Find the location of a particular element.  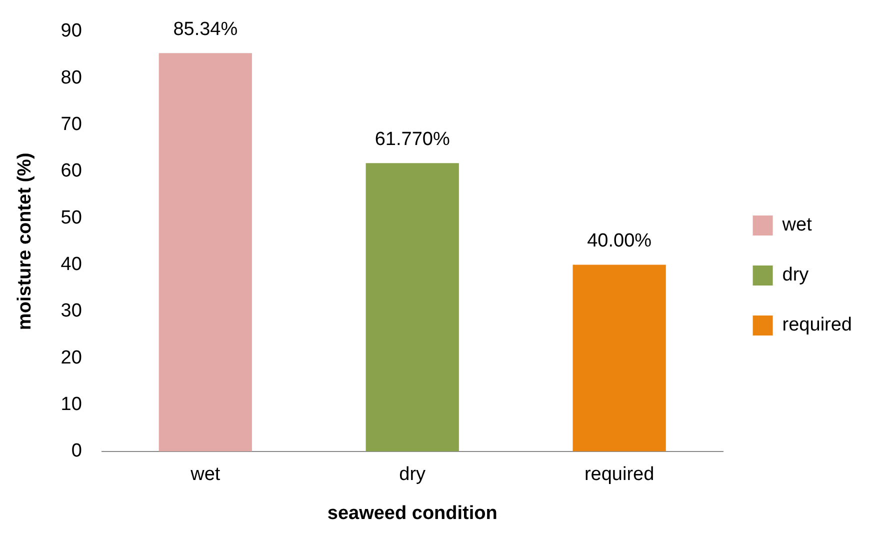

y-tick-label: 20 is located at coordinates (71, 357).